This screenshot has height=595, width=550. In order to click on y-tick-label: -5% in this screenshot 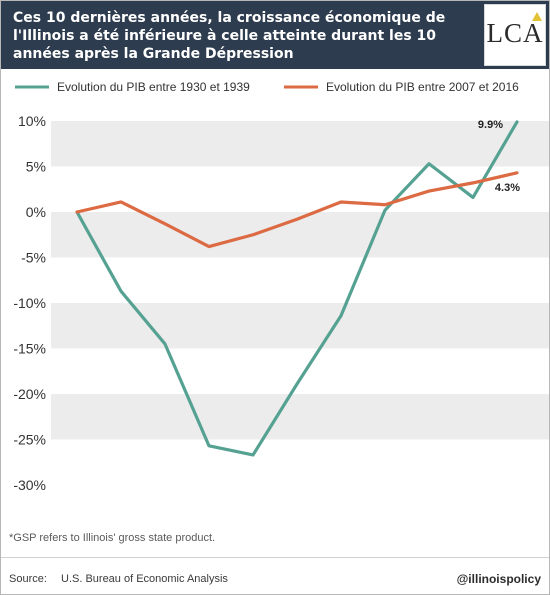, I will do `click(33, 258)`.